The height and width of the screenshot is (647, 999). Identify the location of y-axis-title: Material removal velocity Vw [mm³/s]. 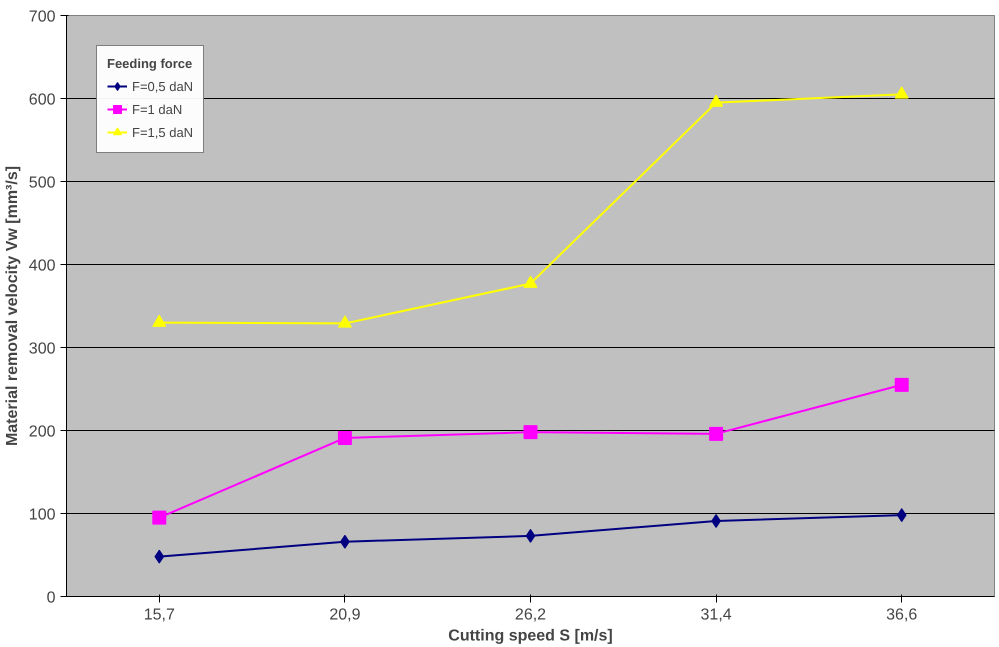
(12, 306).